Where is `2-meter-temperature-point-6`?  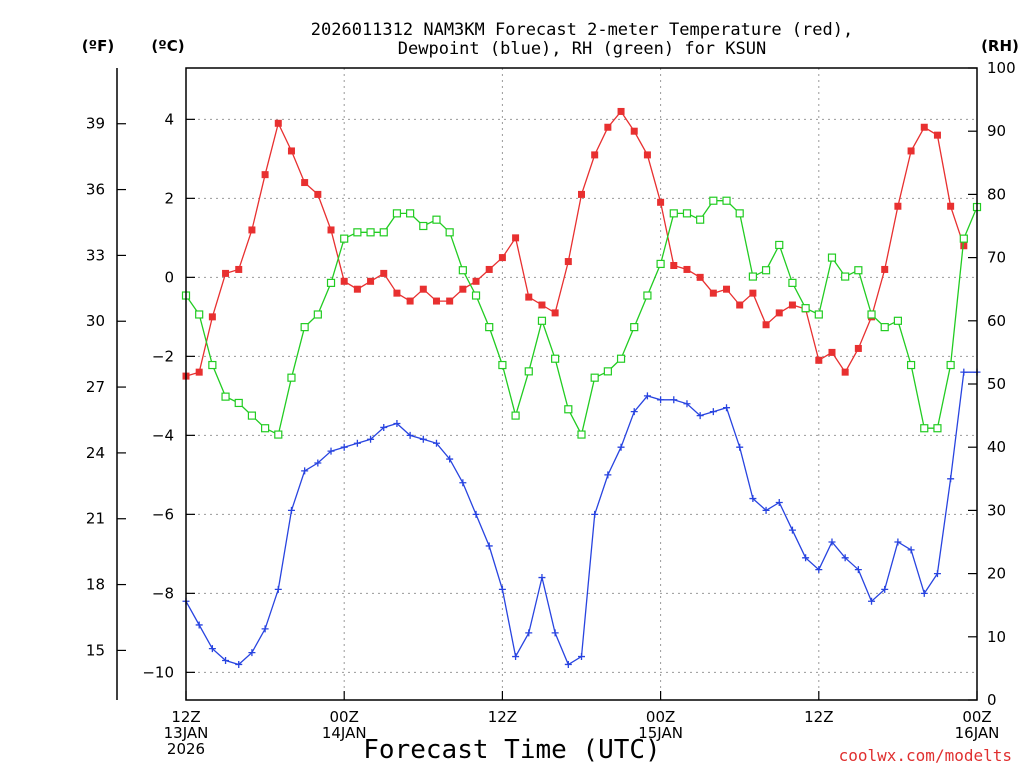 2-meter-temperature-point-6 is located at coordinates (265, 175).